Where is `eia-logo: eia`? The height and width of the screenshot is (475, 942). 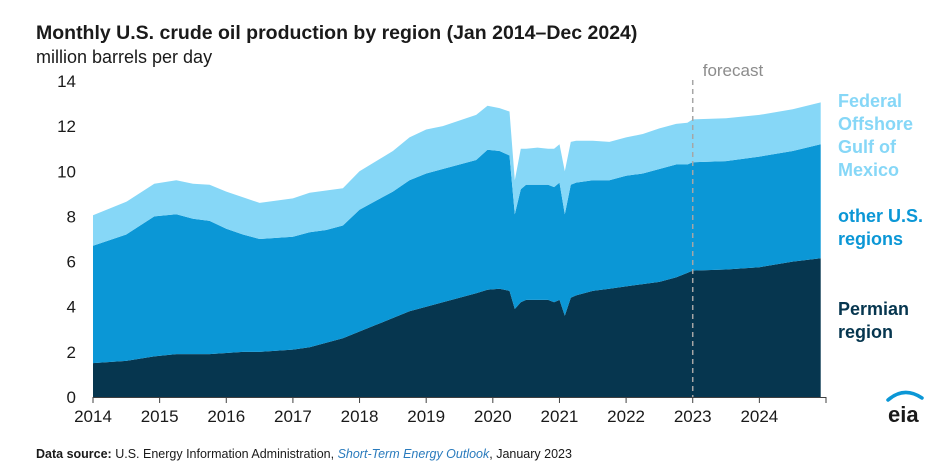
eia-logo: eia is located at coordinates (905, 408).